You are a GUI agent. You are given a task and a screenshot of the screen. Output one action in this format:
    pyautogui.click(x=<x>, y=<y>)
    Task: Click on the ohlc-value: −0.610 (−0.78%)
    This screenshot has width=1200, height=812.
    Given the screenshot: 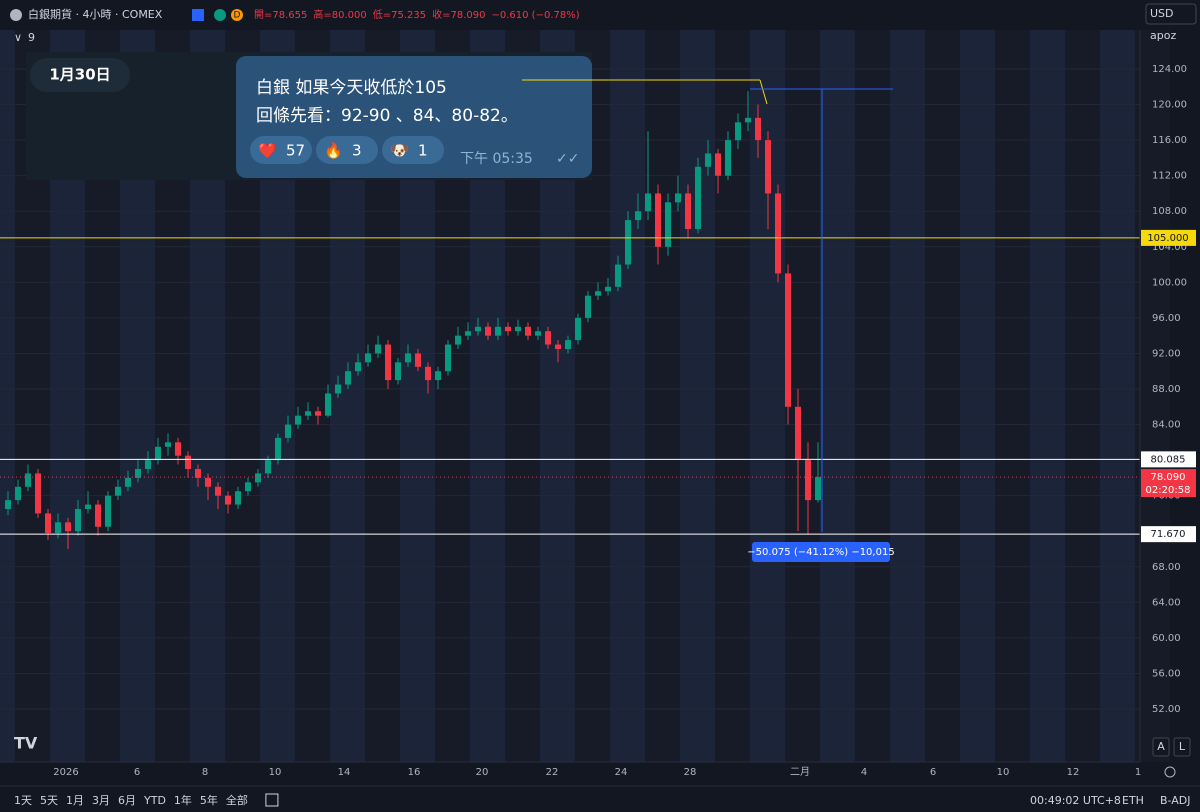 What is the action you would take?
    pyautogui.click(x=536, y=15)
    